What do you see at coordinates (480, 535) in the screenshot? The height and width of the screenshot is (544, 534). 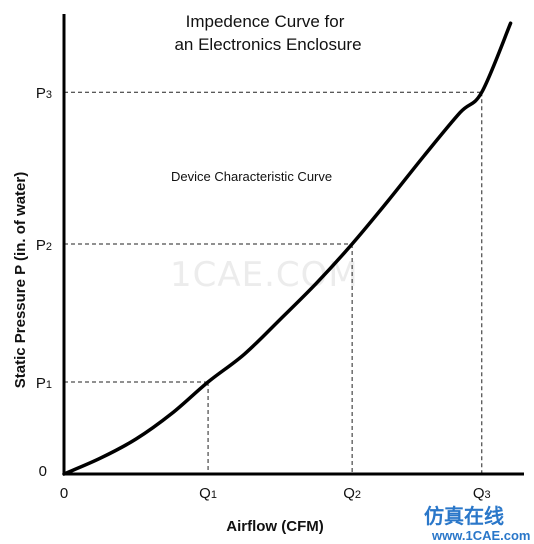 I see `brand-logo-url: www.1CAE.com` at bounding box center [480, 535].